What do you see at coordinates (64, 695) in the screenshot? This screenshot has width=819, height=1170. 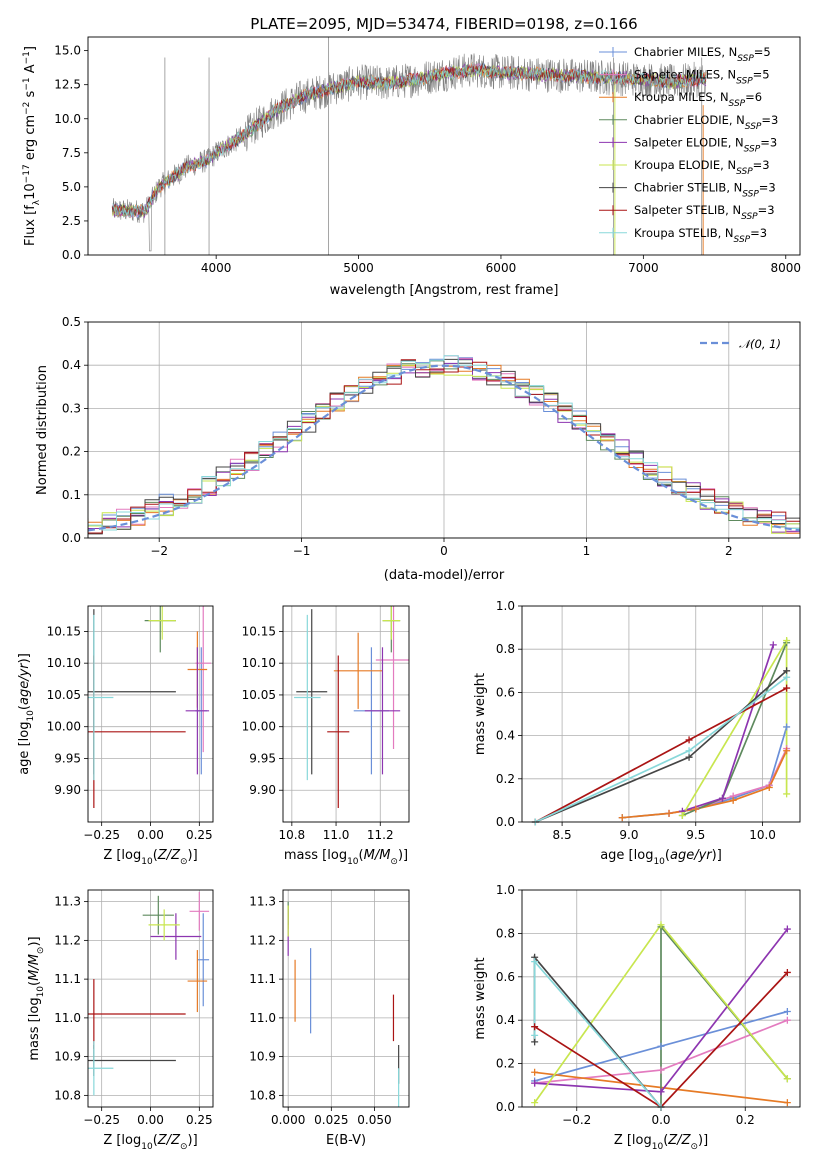 I see `y-tick-label: 10.05` at bounding box center [64, 695].